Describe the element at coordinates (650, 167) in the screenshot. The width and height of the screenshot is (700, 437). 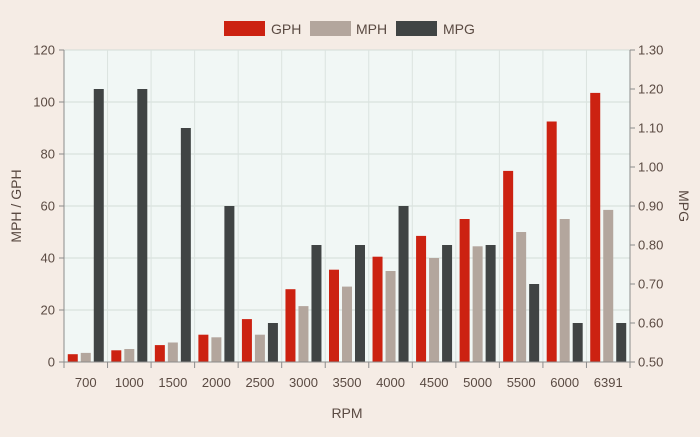
I see `y-tick-label-right: 1.00` at that location.